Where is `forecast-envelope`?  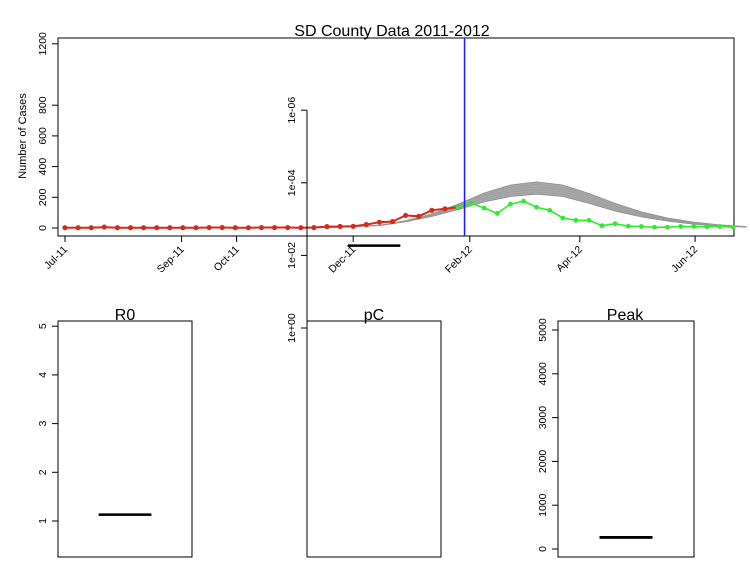 forecast-envelope is located at coordinates (406, 205).